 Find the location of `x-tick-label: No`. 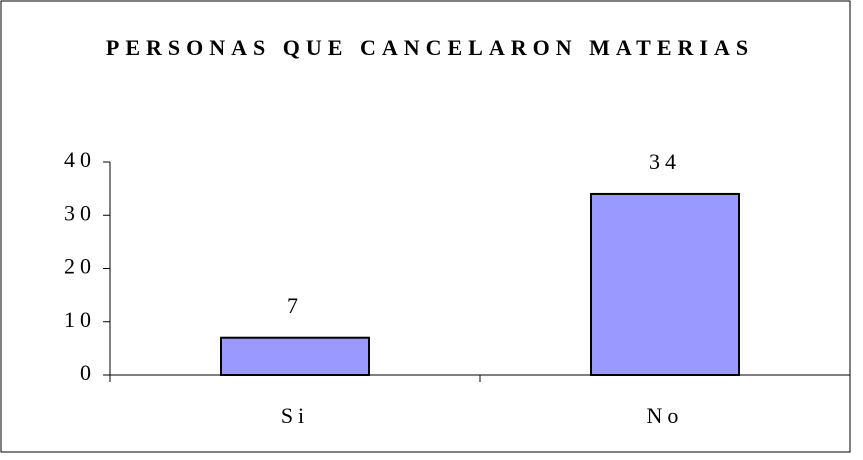

x-tick-label: No is located at coordinates (665, 415).